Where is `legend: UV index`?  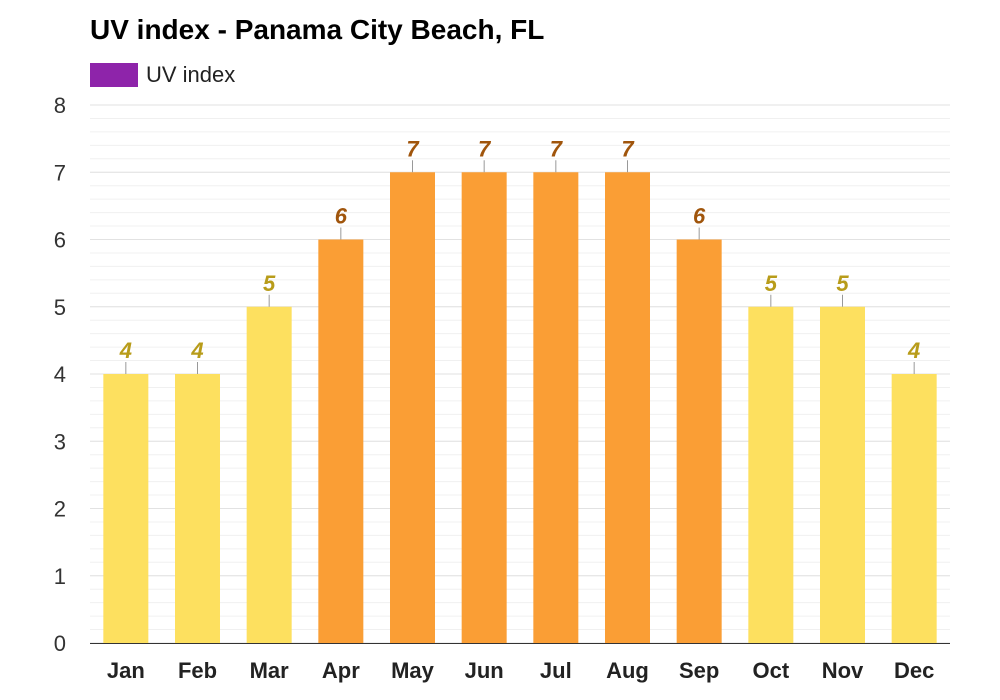 legend: UV index is located at coordinates (162, 75).